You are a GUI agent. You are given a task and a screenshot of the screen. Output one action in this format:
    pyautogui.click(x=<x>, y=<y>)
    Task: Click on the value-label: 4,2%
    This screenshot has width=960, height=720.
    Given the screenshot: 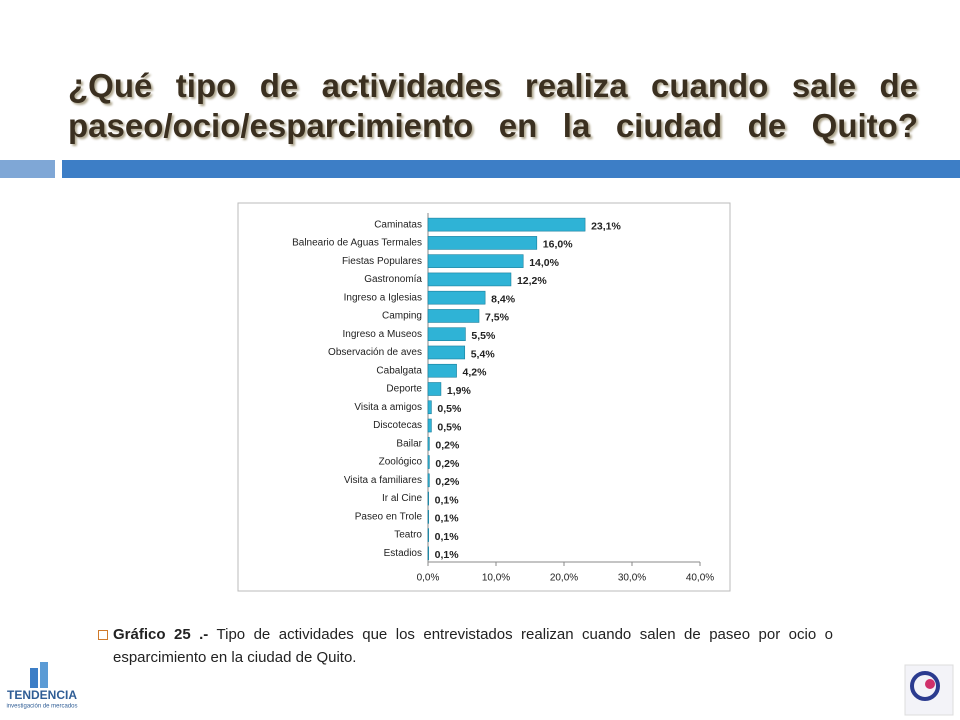 What is the action you would take?
    pyautogui.click(x=475, y=373)
    